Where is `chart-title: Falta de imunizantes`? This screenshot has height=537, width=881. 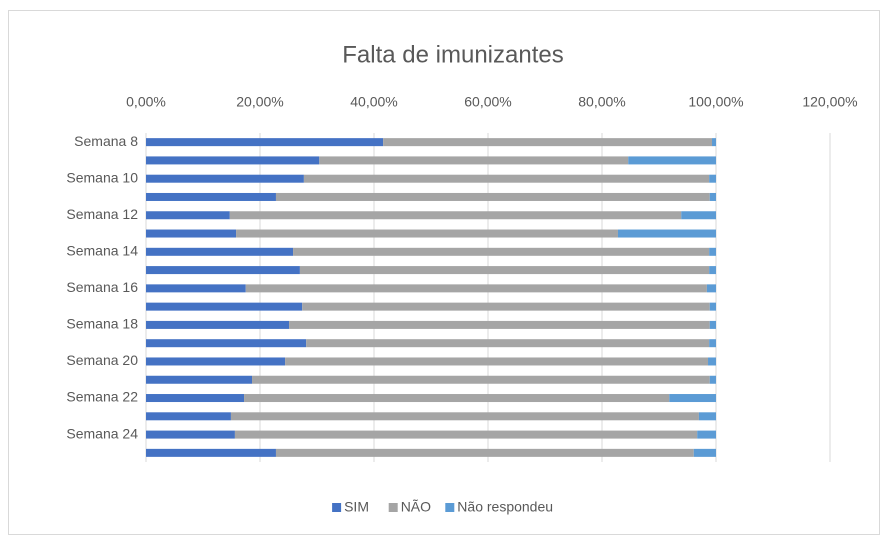
chart-title: Falta de imunizantes is located at coordinates (452, 54).